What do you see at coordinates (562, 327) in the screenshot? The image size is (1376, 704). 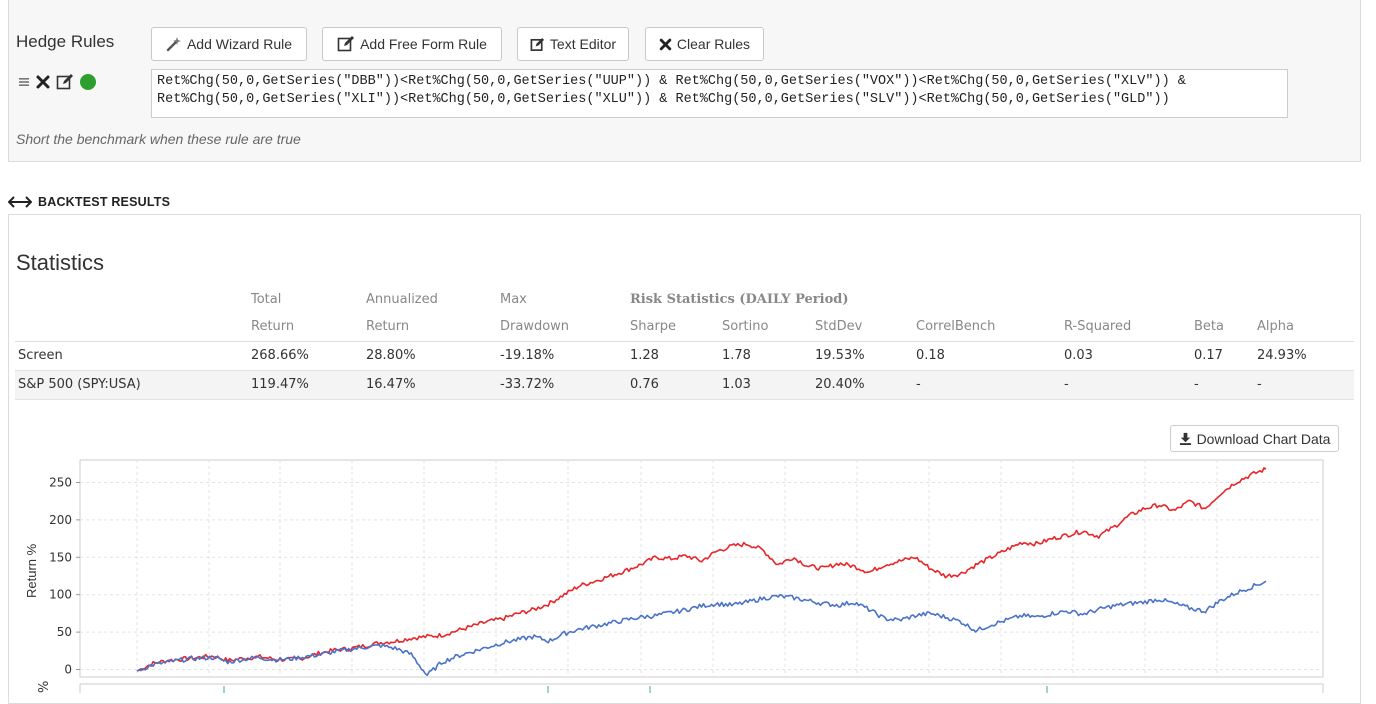 I see `header-cell: Drawdown` at bounding box center [562, 327].